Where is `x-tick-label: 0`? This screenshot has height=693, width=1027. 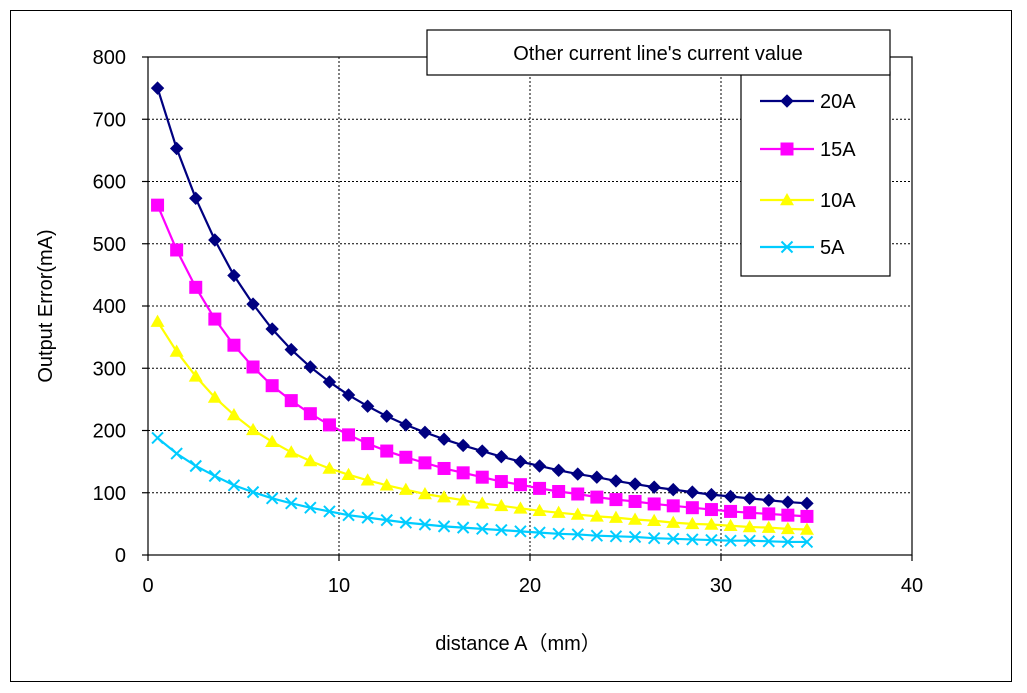 x-tick-label: 0 is located at coordinates (147, 586).